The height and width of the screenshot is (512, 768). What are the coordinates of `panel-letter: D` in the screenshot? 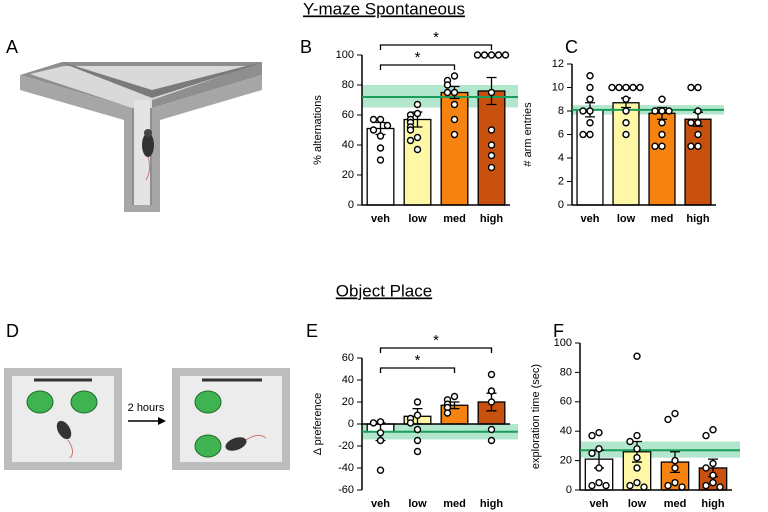 It's located at (12, 331).